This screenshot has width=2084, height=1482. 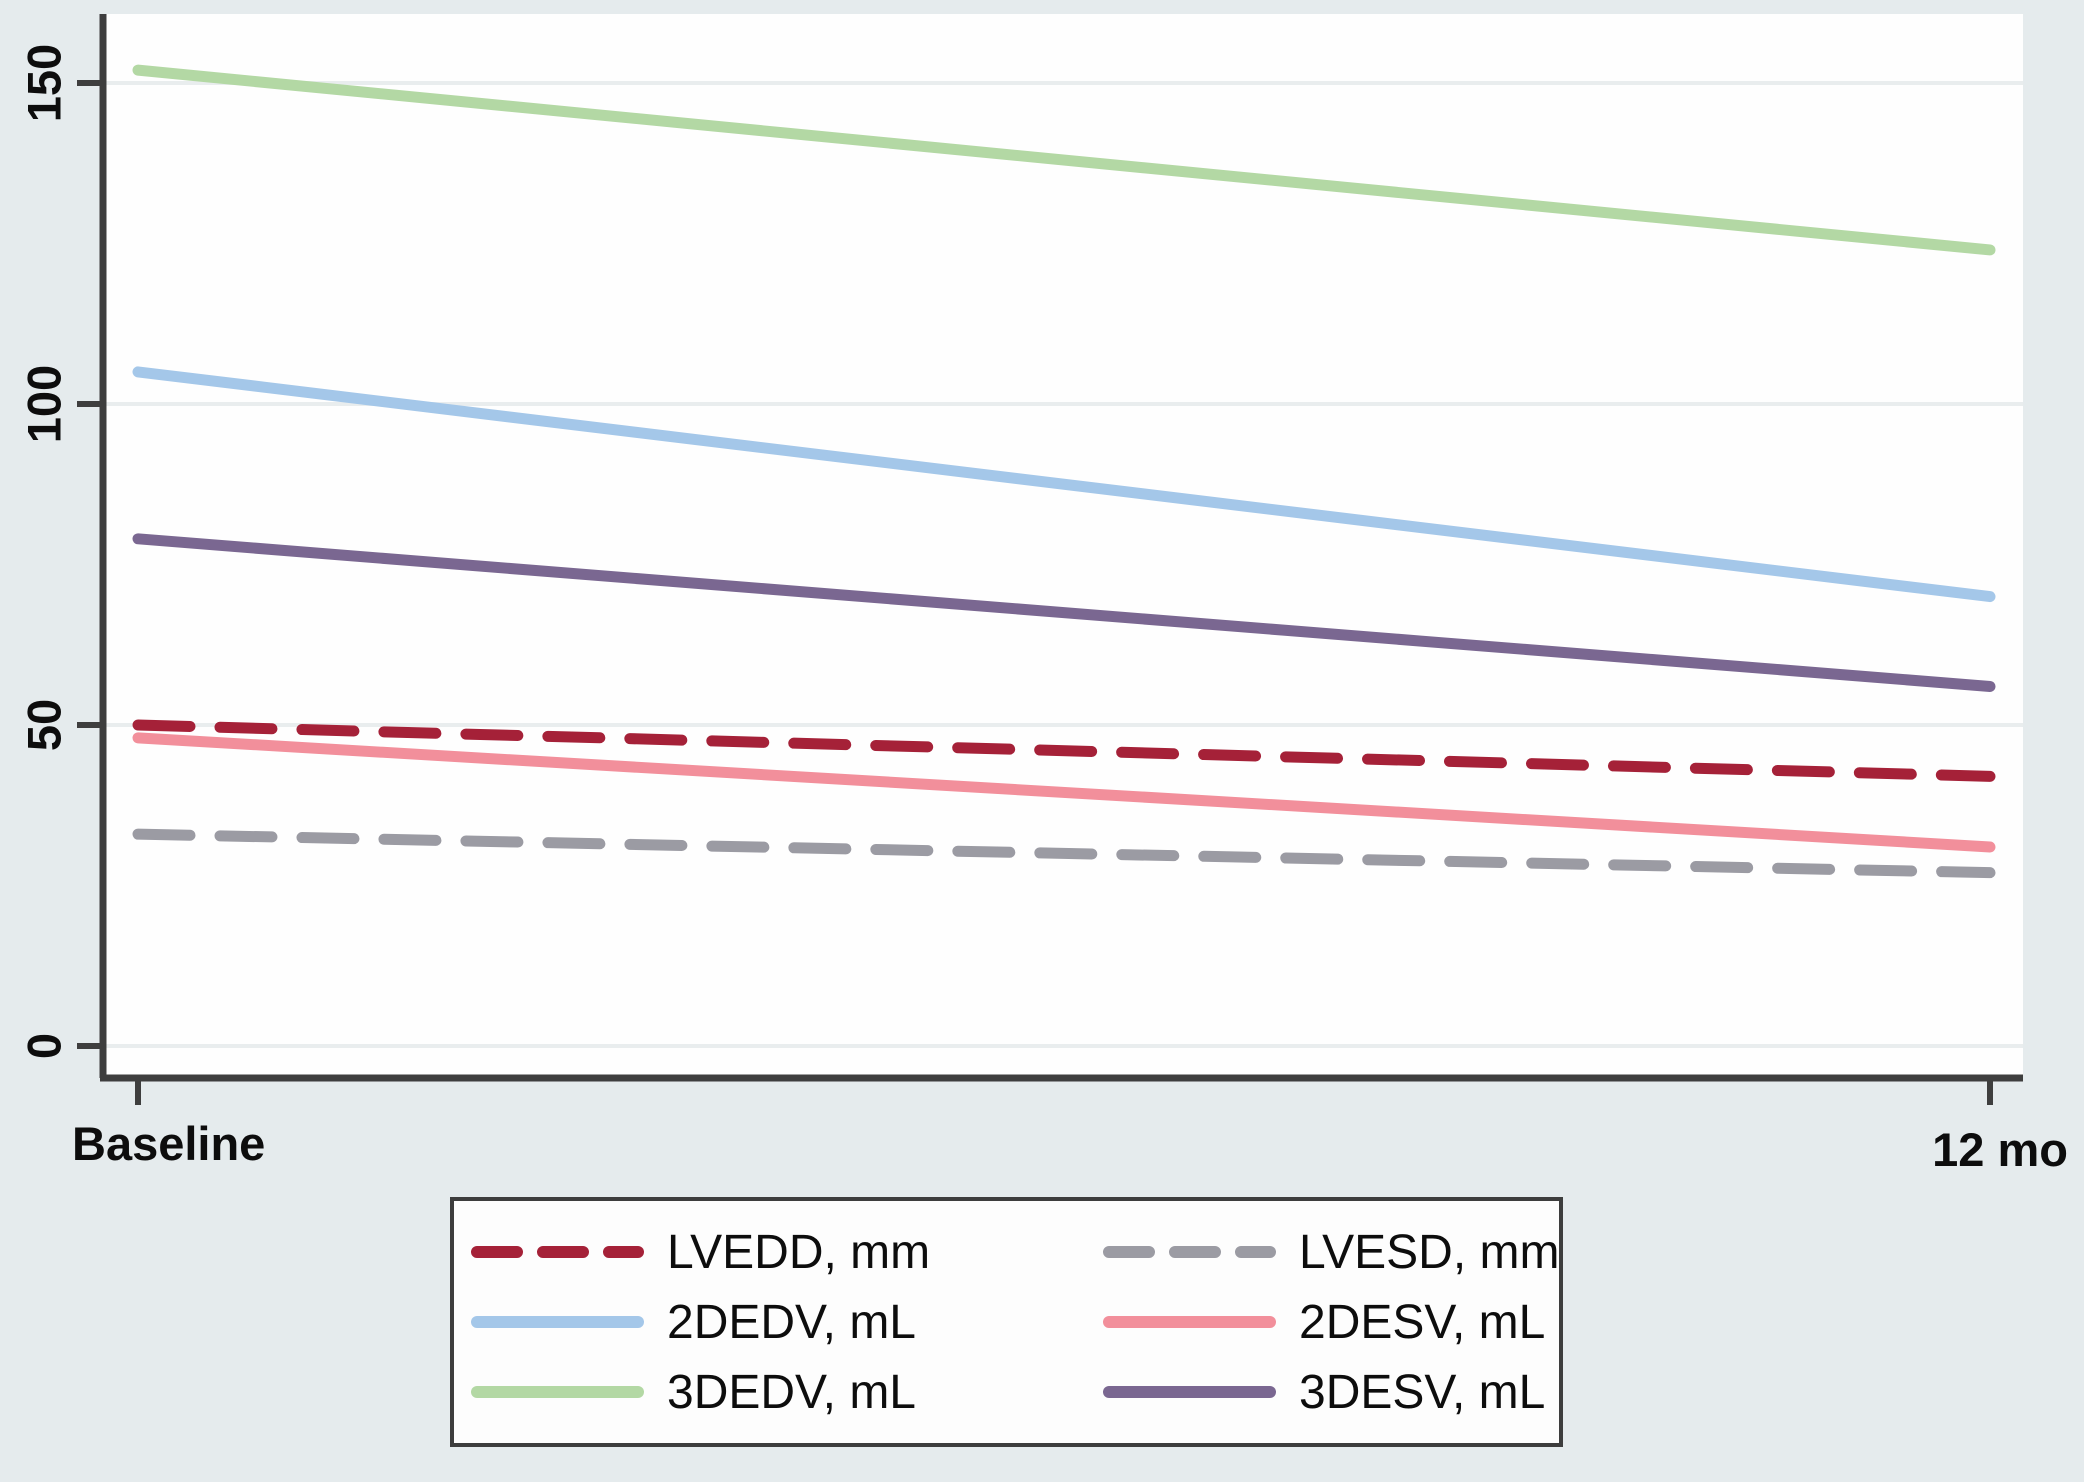 What do you see at coordinates (1189, 1392) in the screenshot?
I see `legend-swatch-3desv-ml` at bounding box center [1189, 1392].